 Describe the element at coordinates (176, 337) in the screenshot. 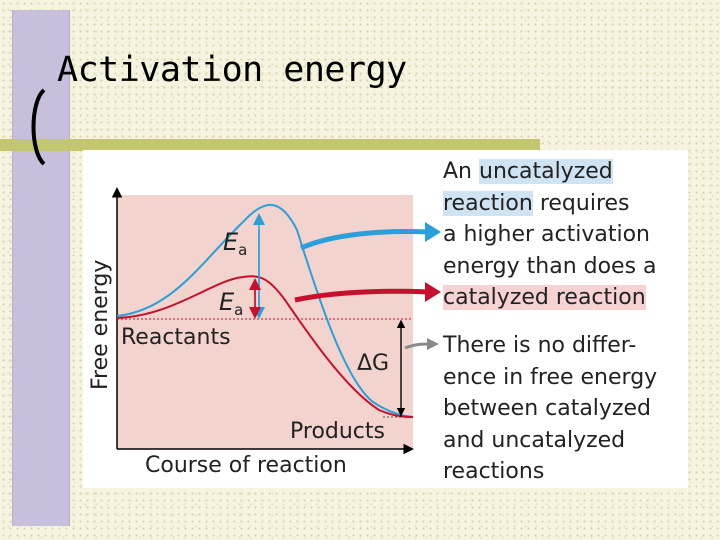

I see `reactants-label: Reactants` at that location.